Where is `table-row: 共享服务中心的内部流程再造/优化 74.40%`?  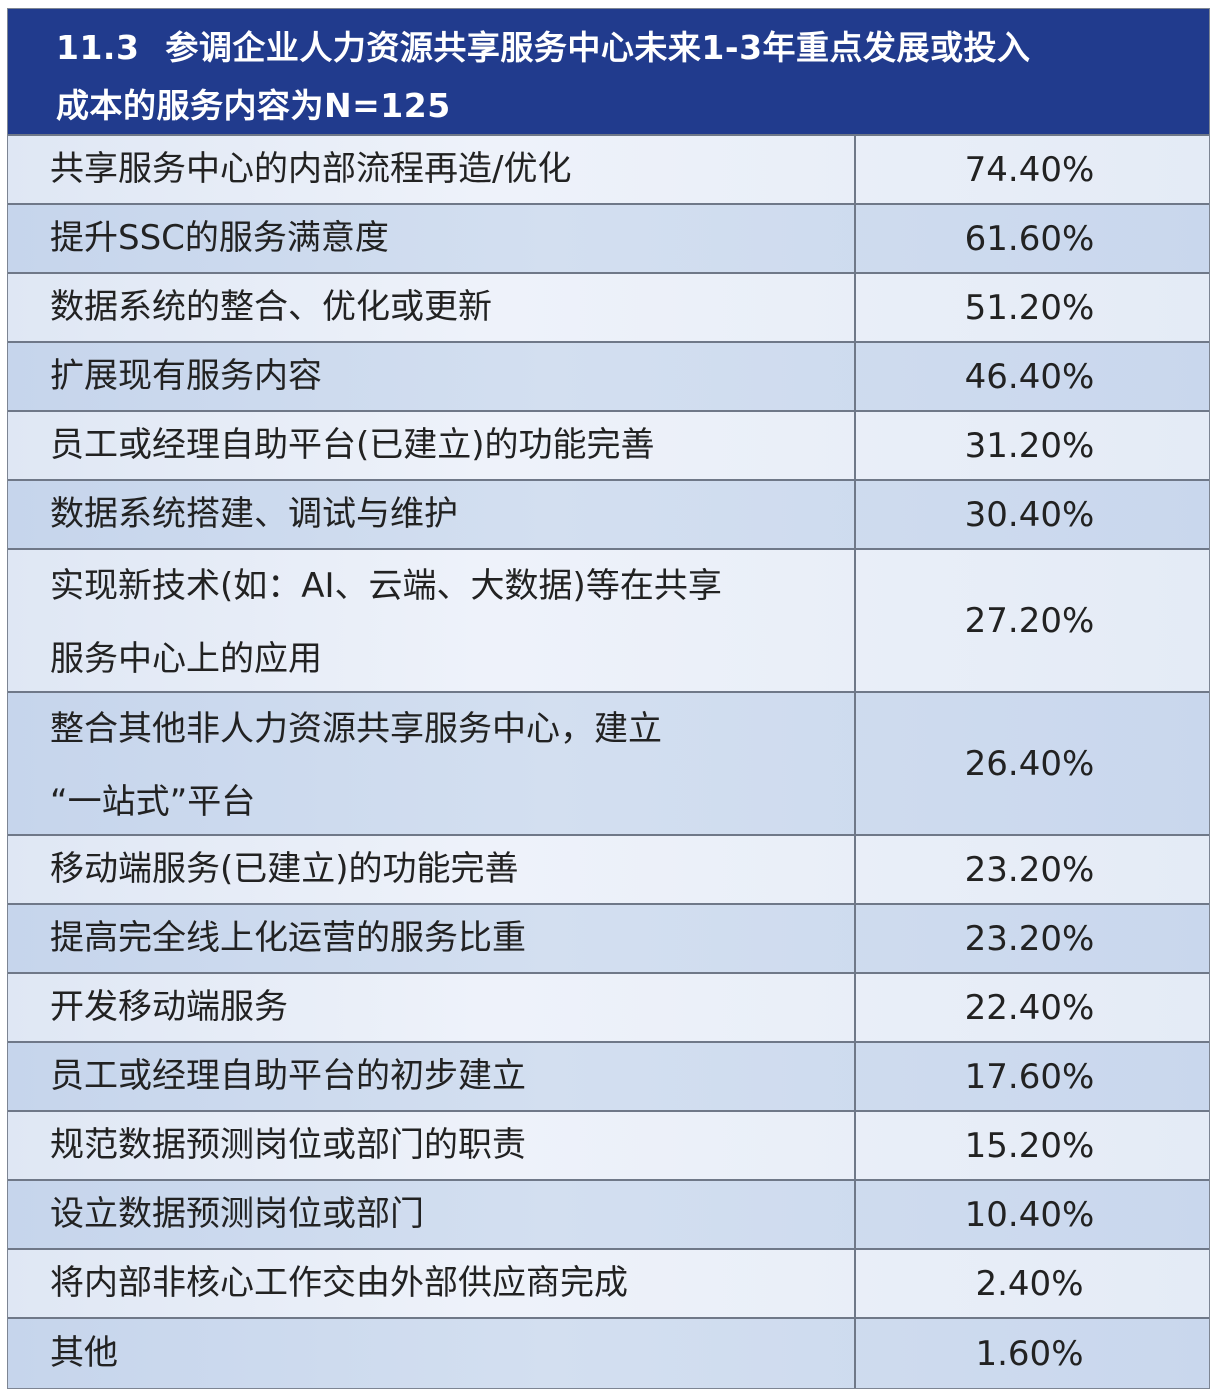 table-row: 共享服务中心的内部流程再造/优化 74.40% is located at coordinates (608, 170).